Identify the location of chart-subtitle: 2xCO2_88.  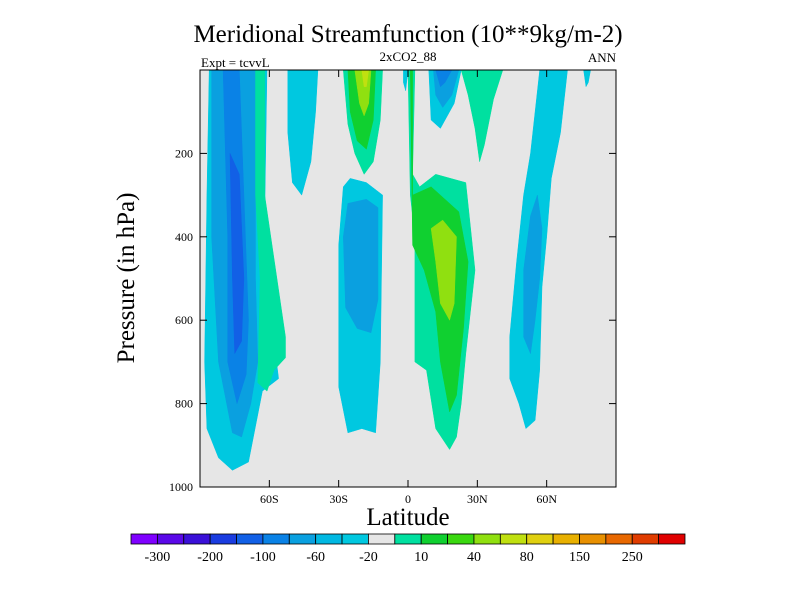
(407, 56).